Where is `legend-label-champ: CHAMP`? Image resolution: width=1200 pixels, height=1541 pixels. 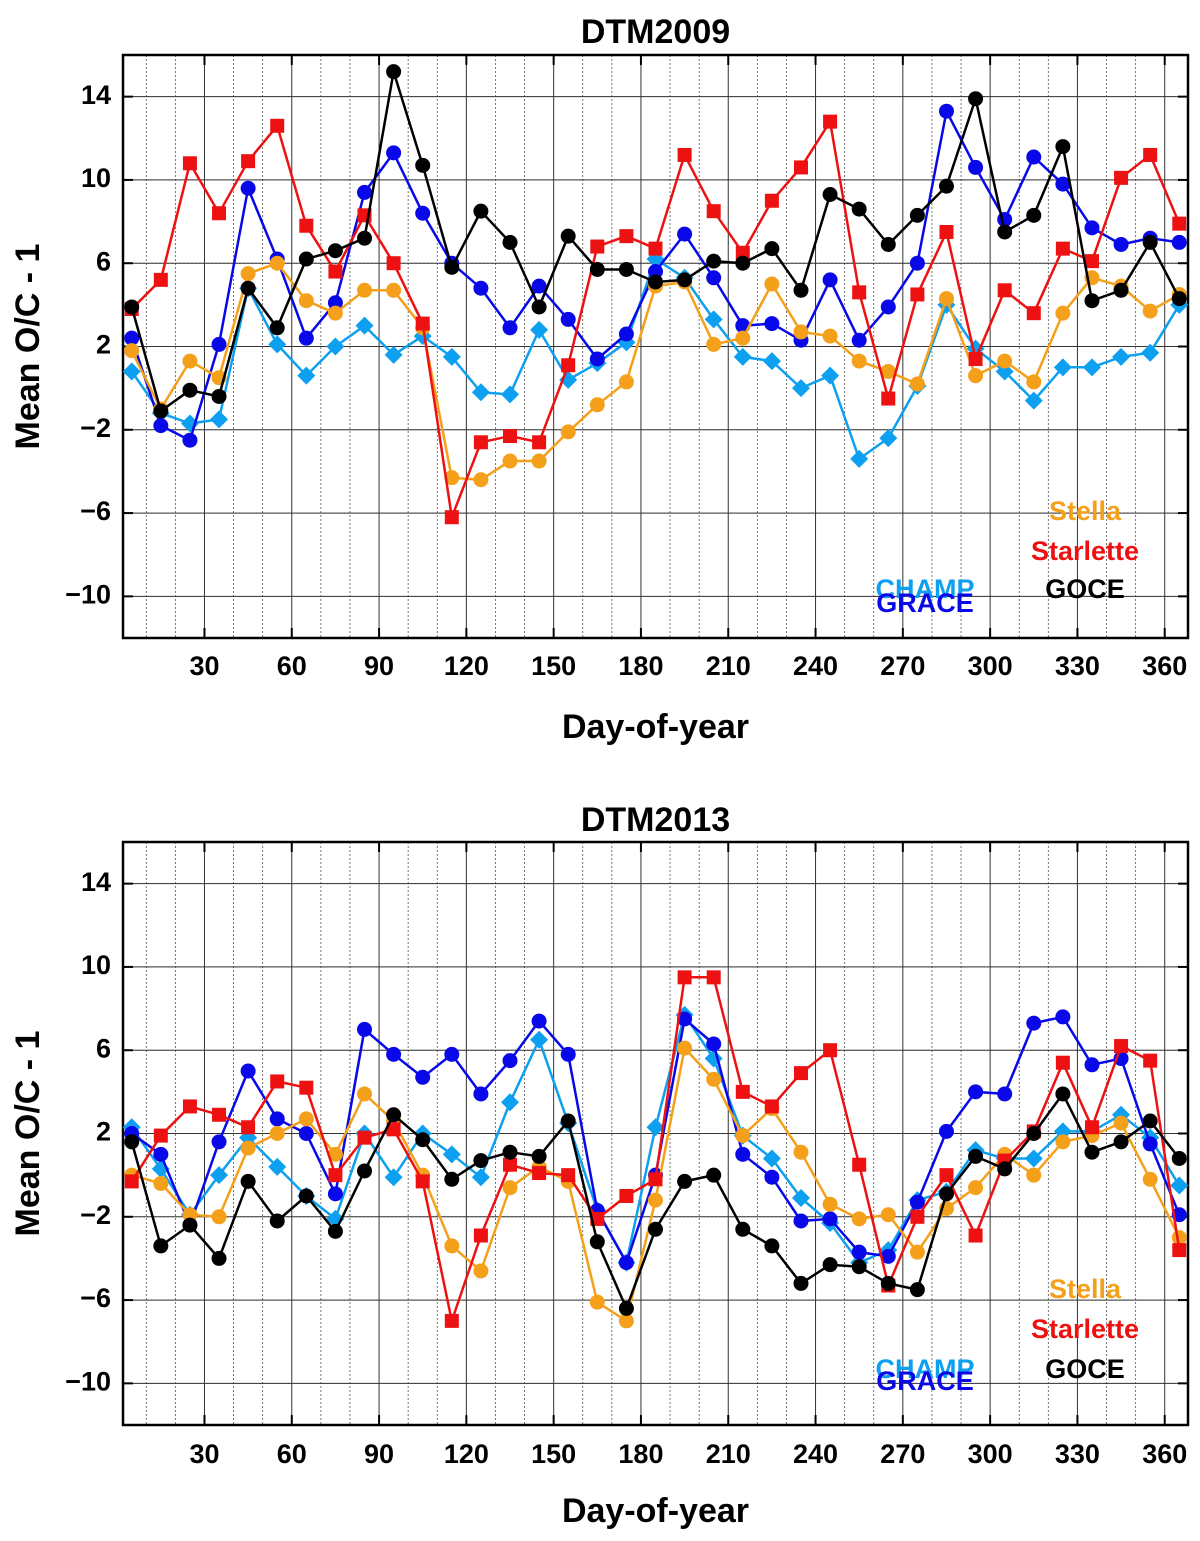 legend-label-champ: CHAMP is located at coordinates (925, 1369).